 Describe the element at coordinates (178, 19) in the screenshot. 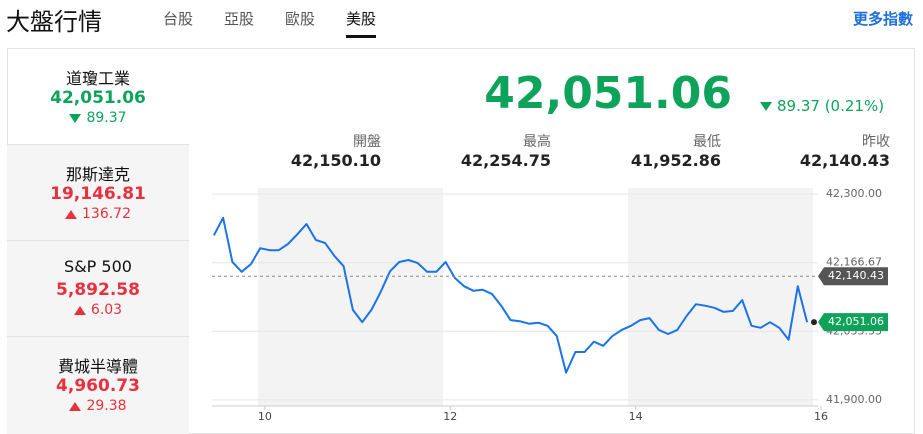

I see `market-tab: 台股` at that location.